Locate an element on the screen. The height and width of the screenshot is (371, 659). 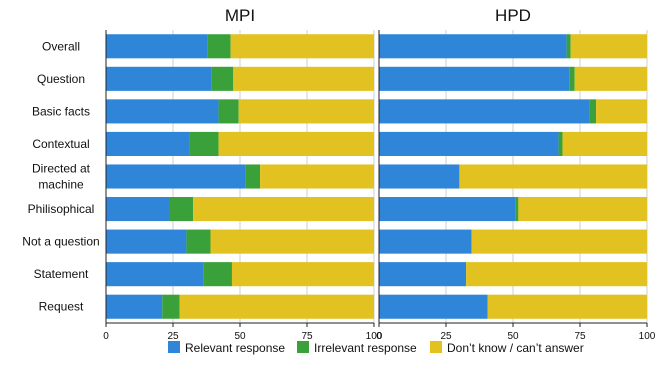
legend-label: Don’t know / can’t answer is located at coordinates (515, 348).